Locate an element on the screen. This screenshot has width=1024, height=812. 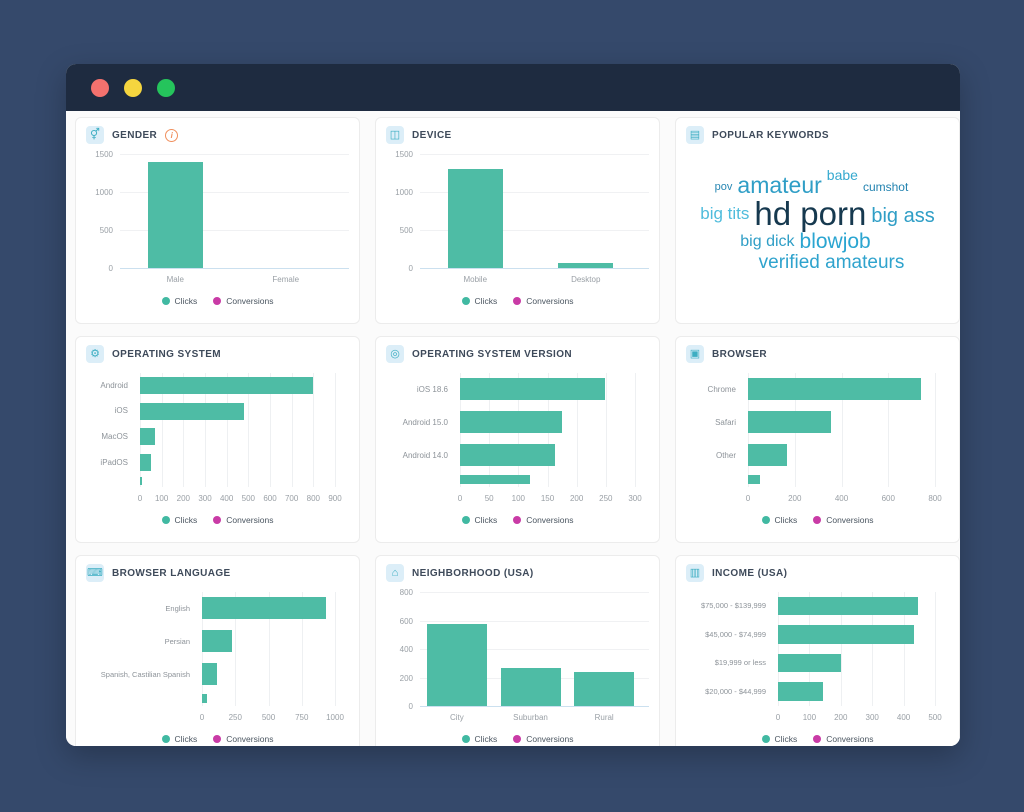
keyword-cloud-line: verified amateurs is located at coordinates (832, 263).